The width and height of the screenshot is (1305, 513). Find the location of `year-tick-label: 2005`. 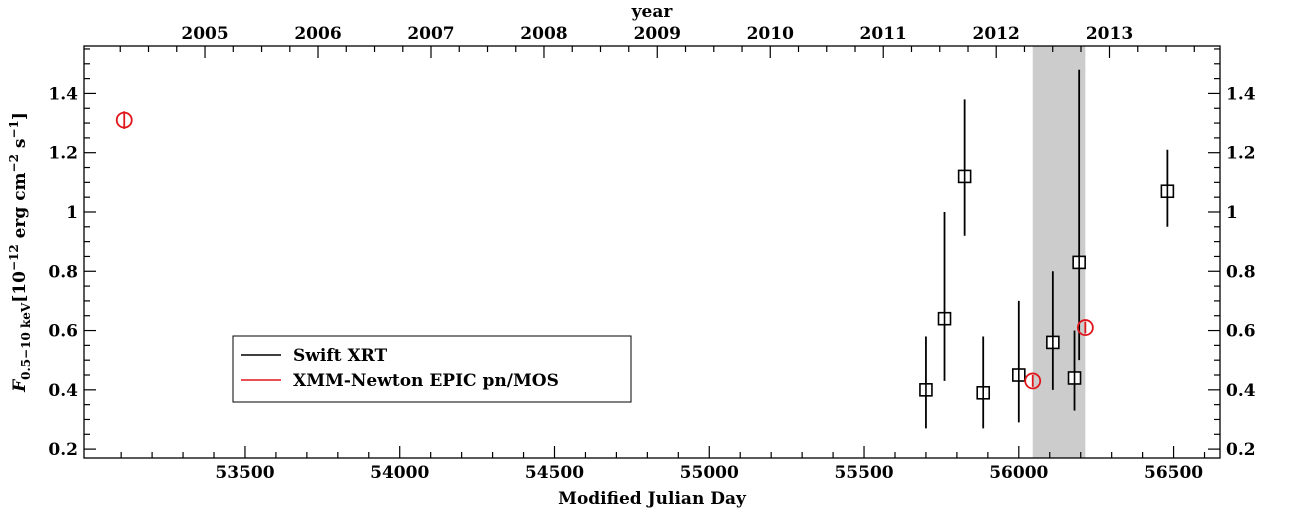

year-tick-label: 2005 is located at coordinates (204, 34).